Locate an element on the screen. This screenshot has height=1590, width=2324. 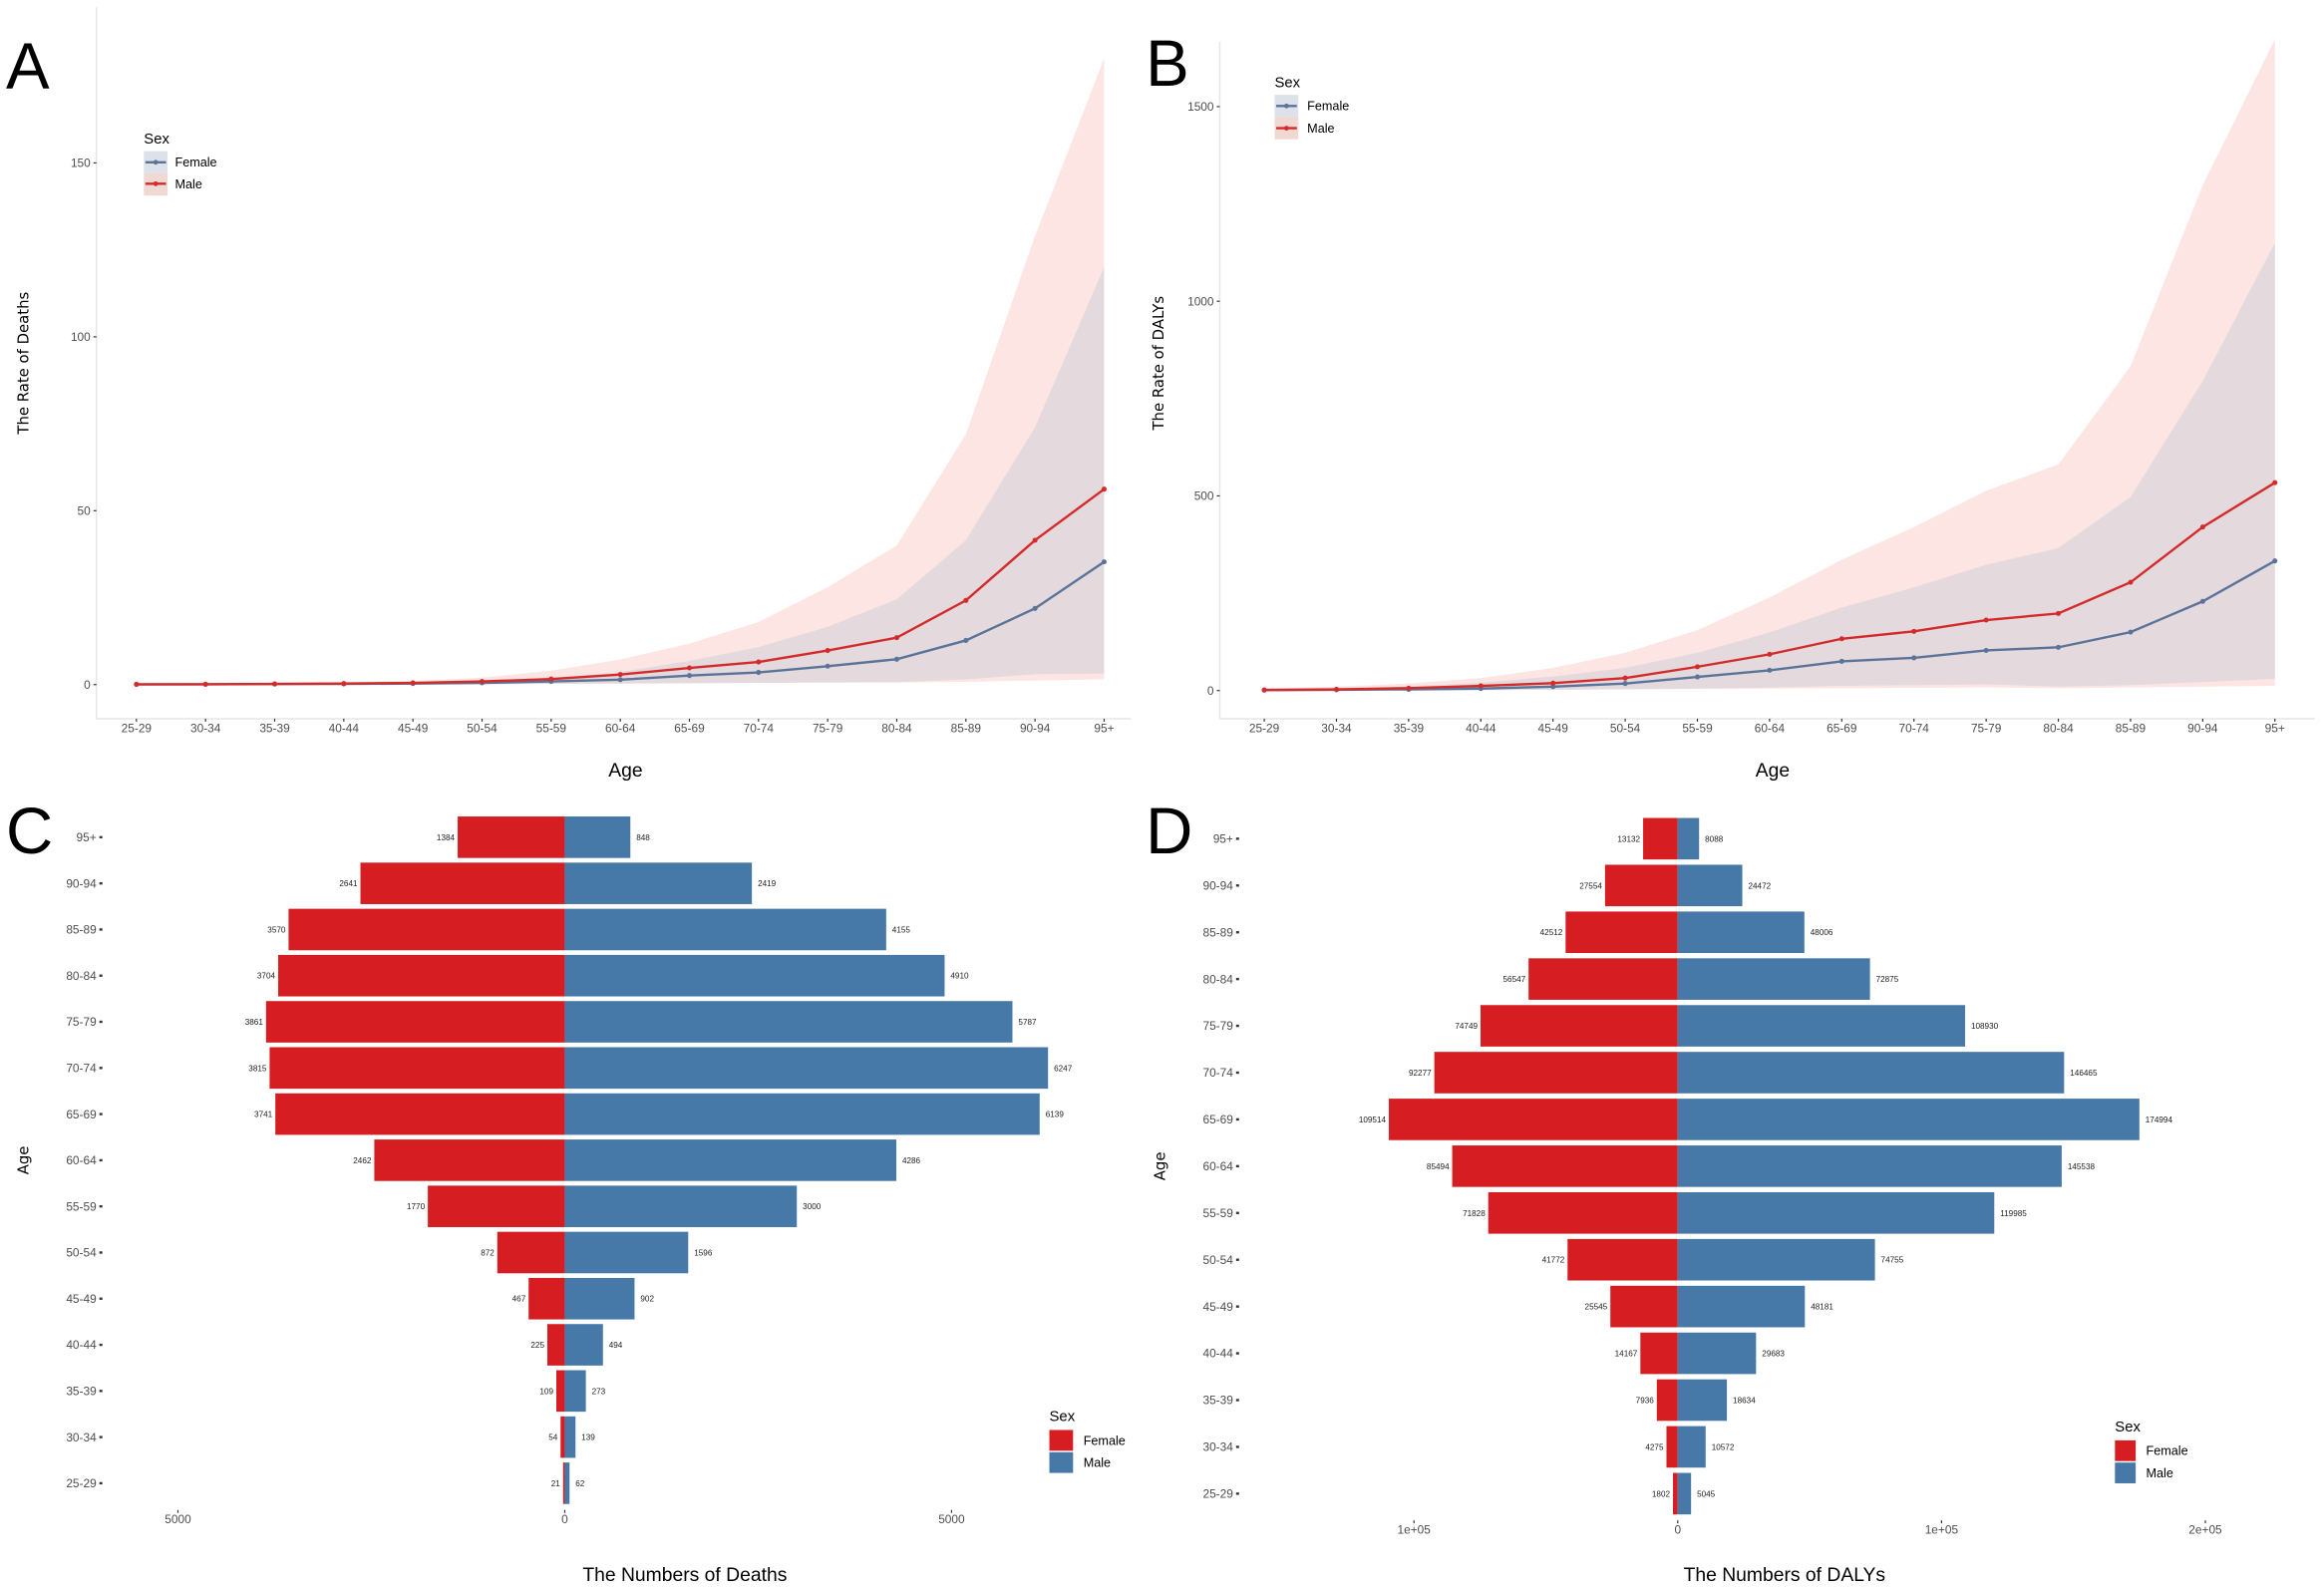
x-tick-label: 75-79 is located at coordinates (828, 728).